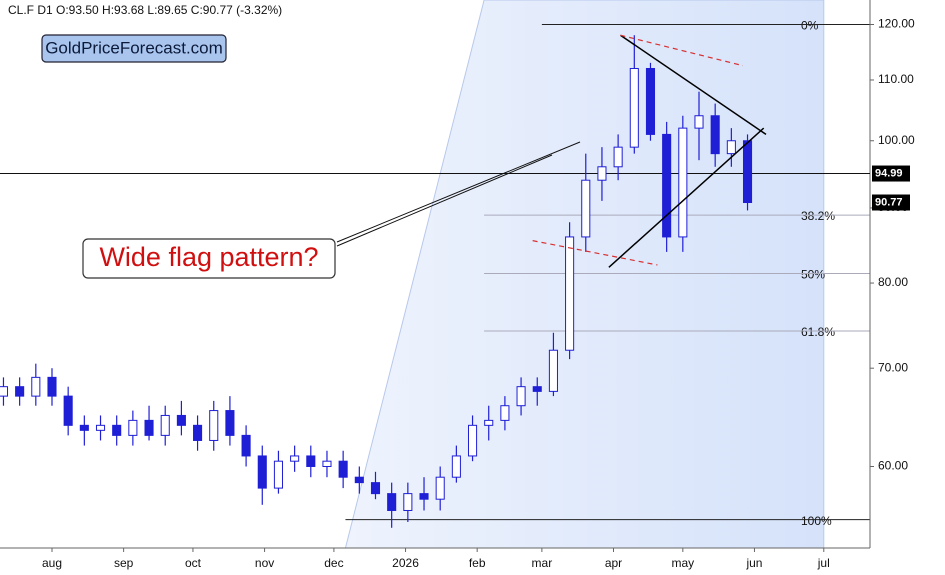 This screenshot has height=575, width=945. Describe the element at coordinates (816, 521) in the screenshot. I see `fib-label: 100%` at that location.